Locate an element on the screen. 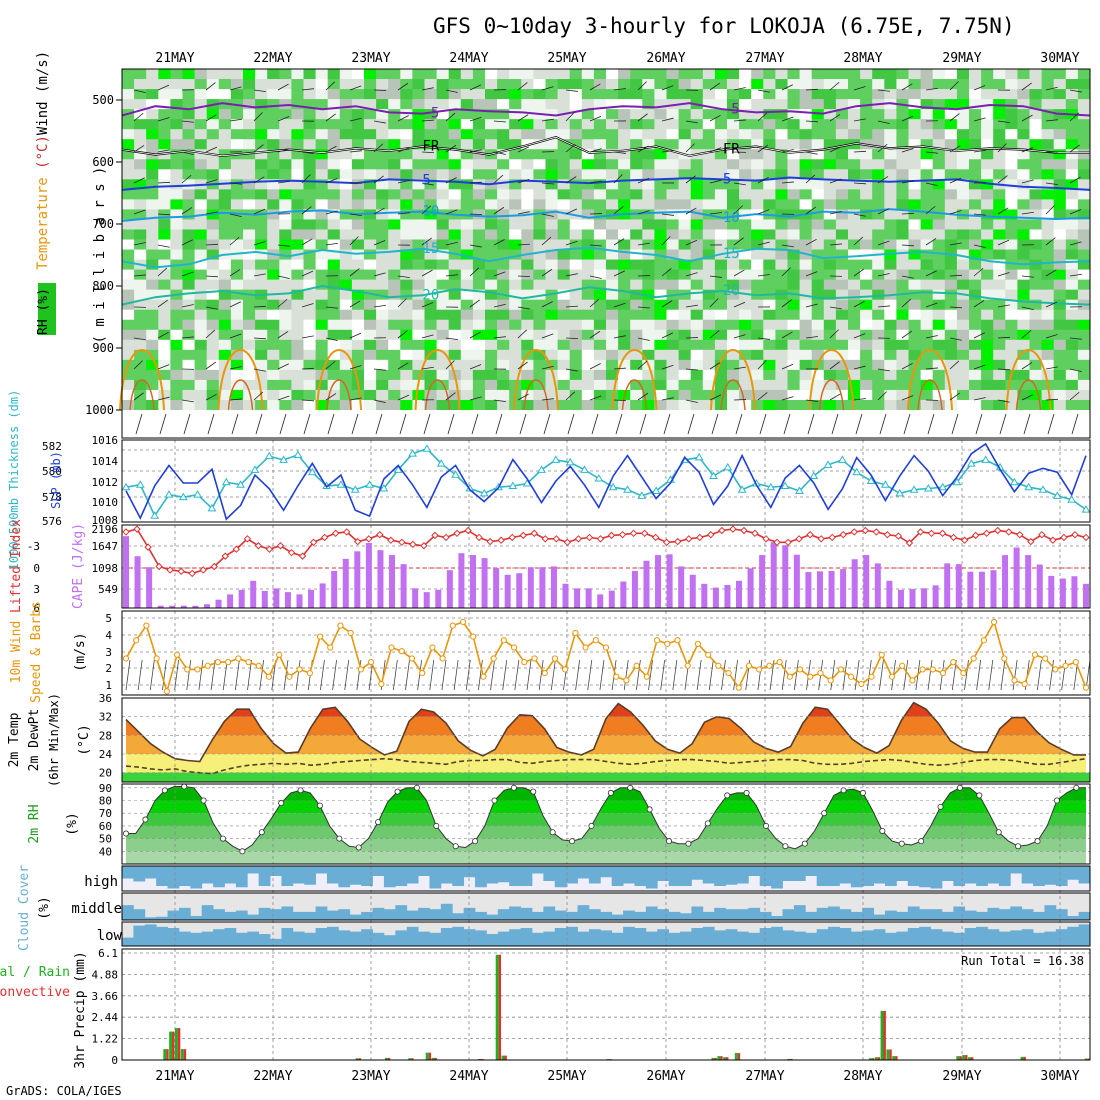 This screenshot has width=1100, height=1100. lifted-index-point is located at coordinates (1031, 541).